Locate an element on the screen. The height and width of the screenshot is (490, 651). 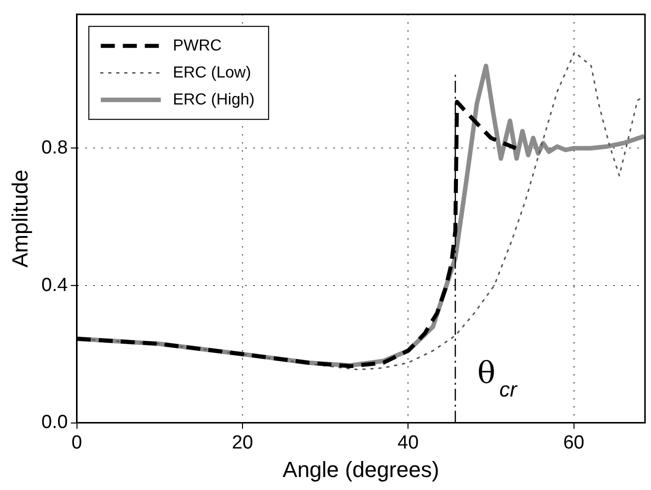
x-tick-label: 20 is located at coordinates (243, 443).